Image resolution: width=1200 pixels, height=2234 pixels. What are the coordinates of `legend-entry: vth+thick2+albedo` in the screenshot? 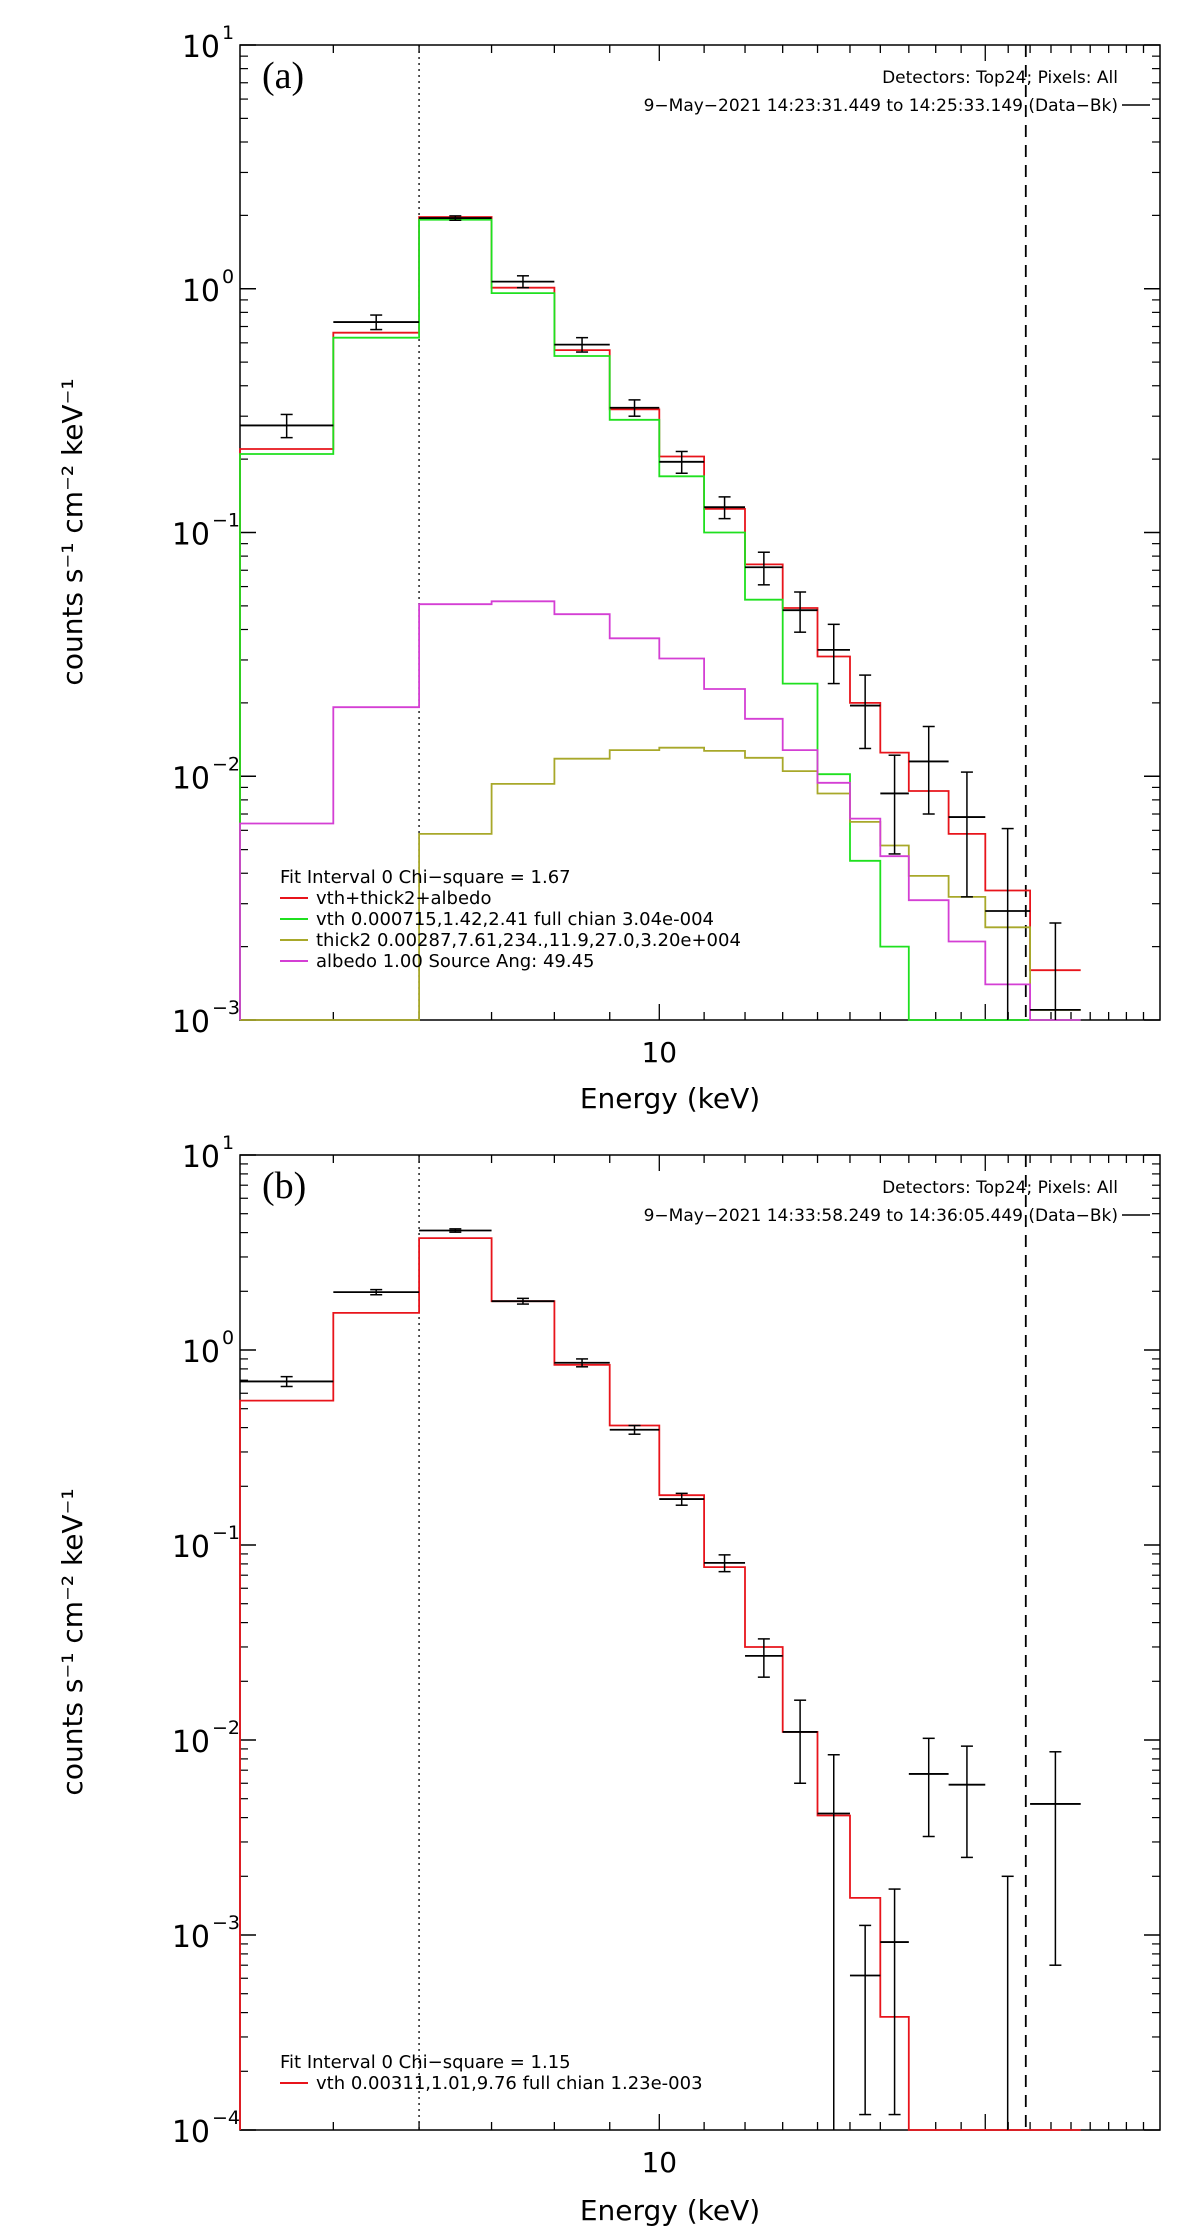 It's located at (404, 898).